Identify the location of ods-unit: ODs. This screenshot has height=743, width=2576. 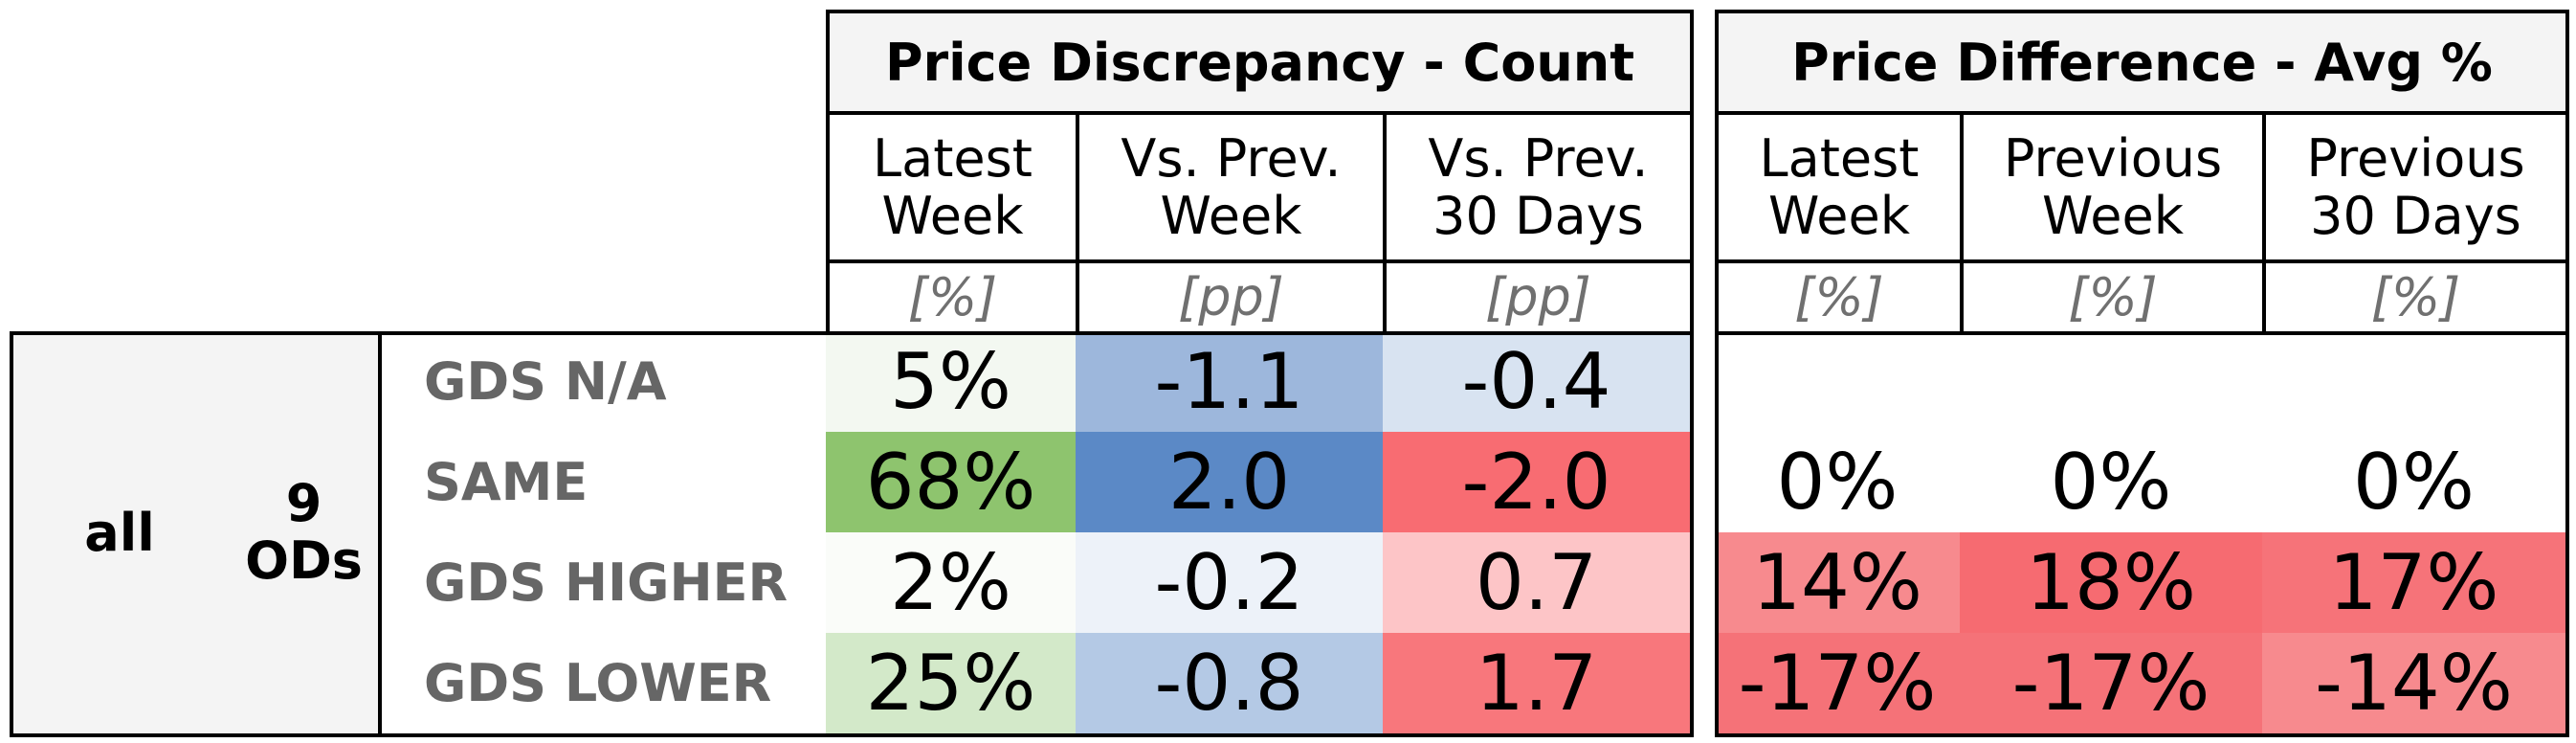
(304, 560).